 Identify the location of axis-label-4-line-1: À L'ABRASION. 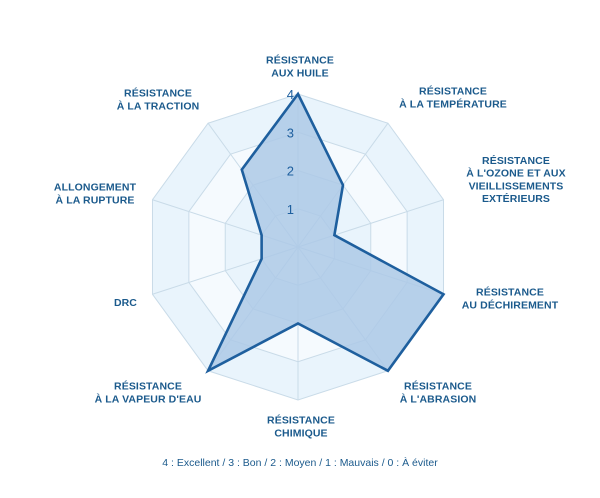
(438, 398).